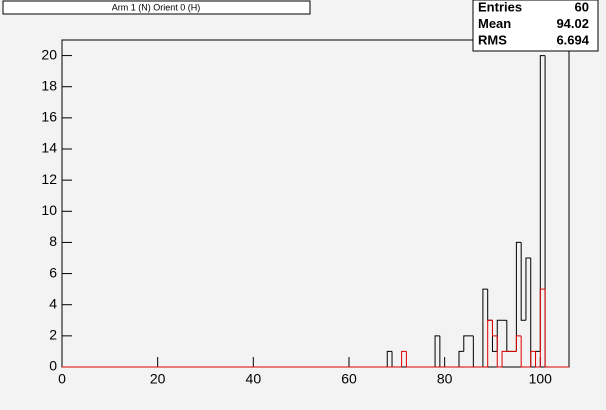 This screenshot has height=410, width=606. I want to click on y-tick-label: 8, so click(53, 241).